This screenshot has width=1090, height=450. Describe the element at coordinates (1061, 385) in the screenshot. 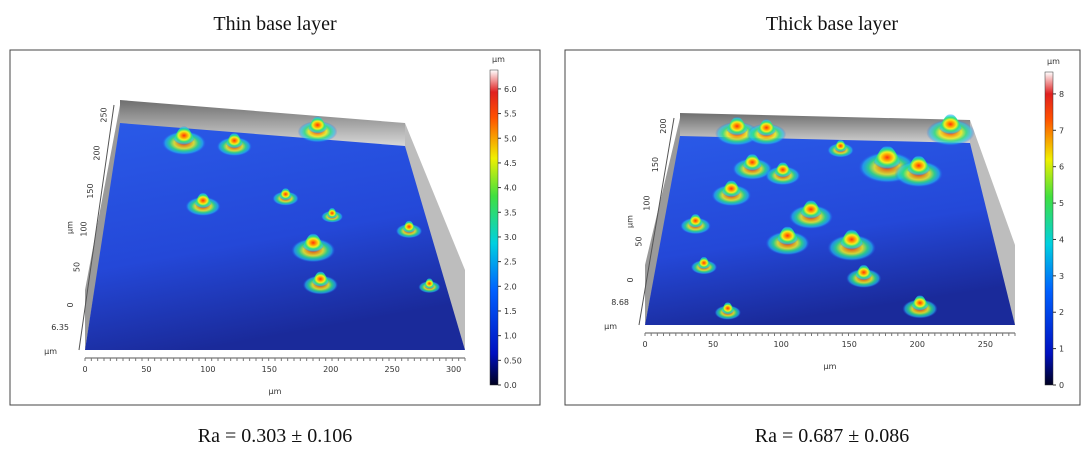

I see `colorbar-tick-label: 0` at that location.